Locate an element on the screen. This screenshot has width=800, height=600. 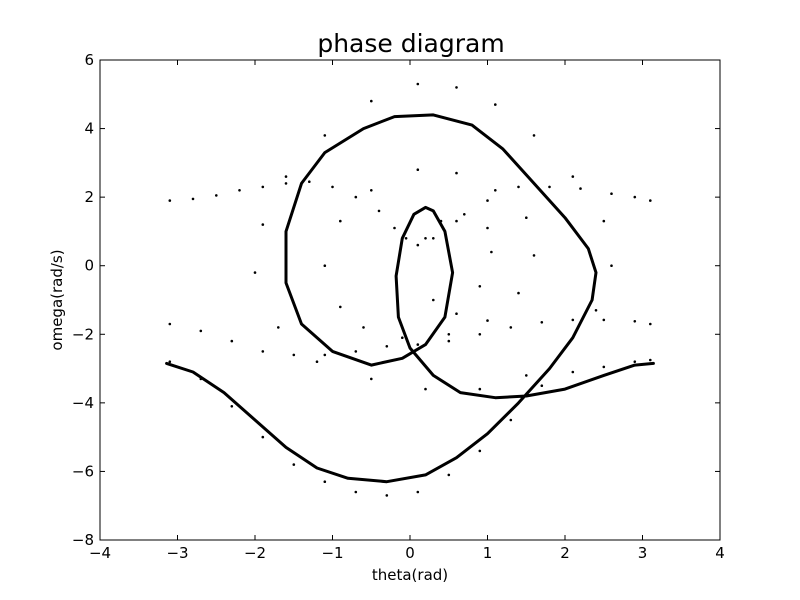
x-tick-label: 2 is located at coordinates (565, 553).